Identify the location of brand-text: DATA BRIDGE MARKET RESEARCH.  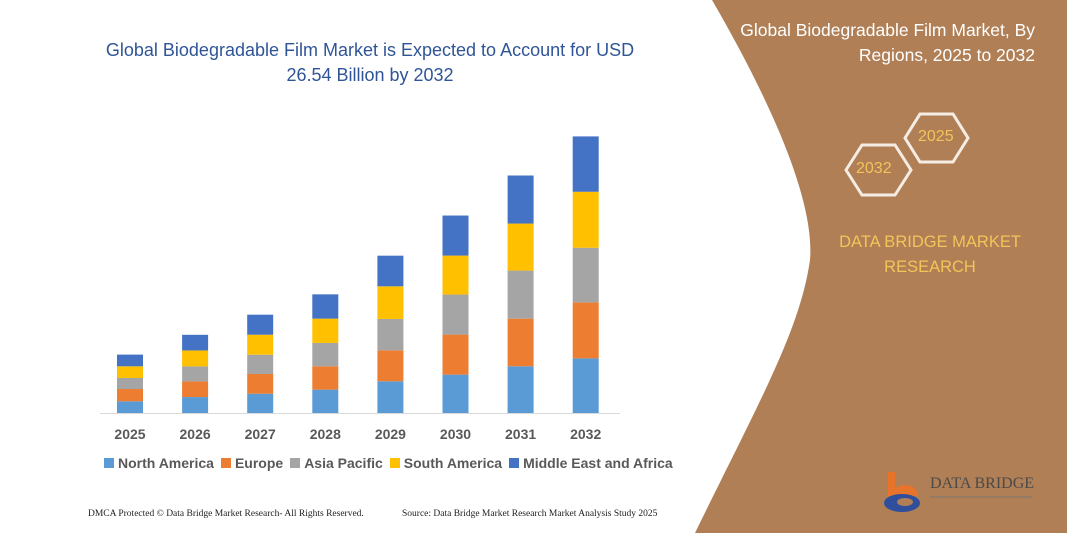
(930, 254).